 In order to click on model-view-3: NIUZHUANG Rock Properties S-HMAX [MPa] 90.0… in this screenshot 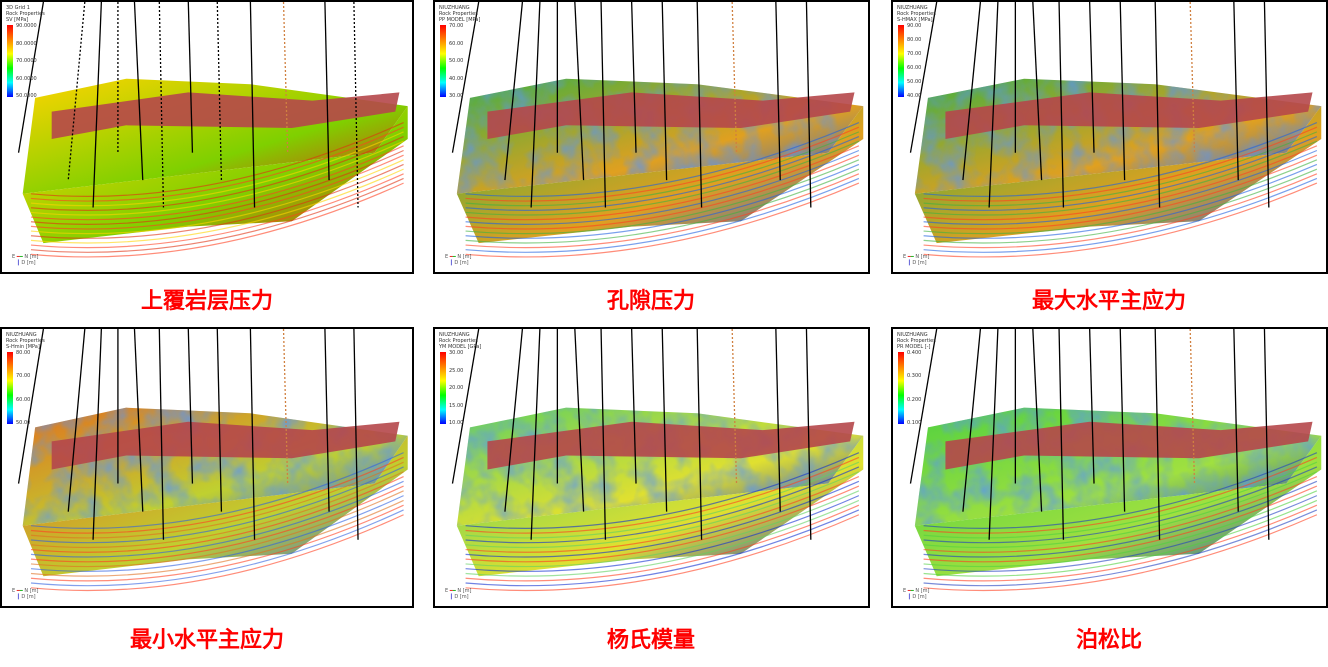, I will do `click(1109, 137)`.